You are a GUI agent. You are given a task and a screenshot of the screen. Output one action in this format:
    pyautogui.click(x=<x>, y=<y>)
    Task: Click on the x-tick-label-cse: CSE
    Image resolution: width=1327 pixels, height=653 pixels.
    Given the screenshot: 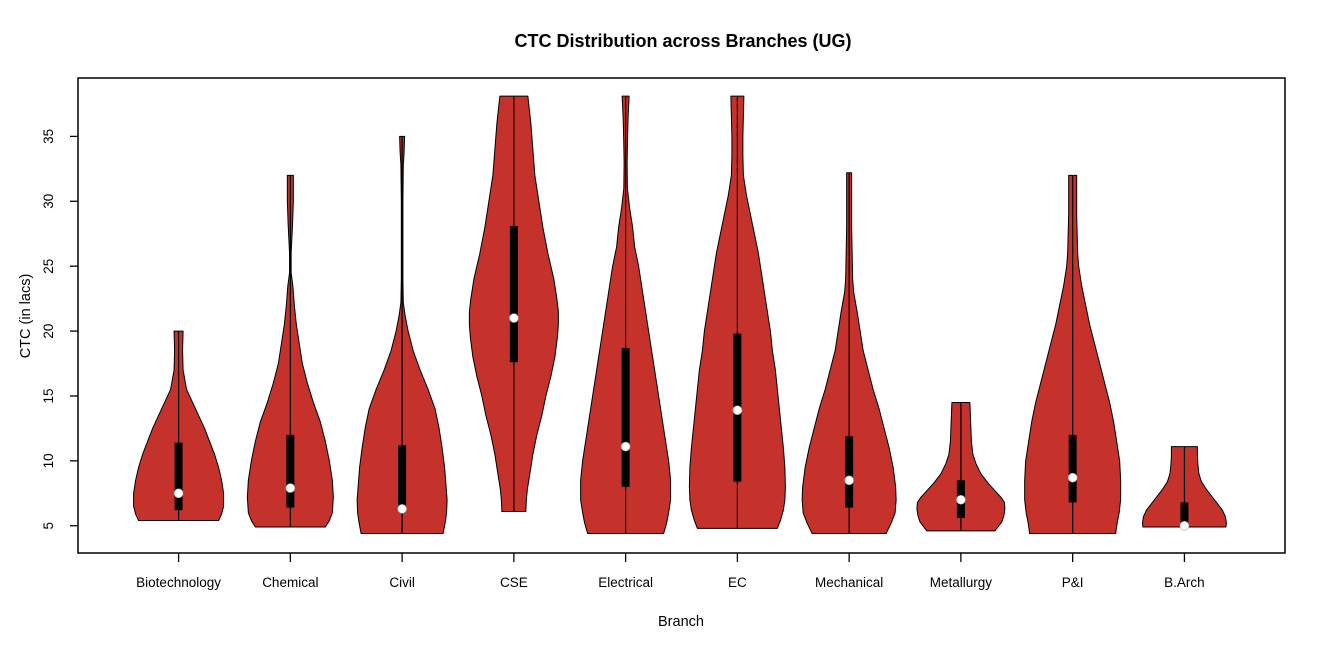 What is the action you would take?
    pyautogui.click(x=514, y=582)
    